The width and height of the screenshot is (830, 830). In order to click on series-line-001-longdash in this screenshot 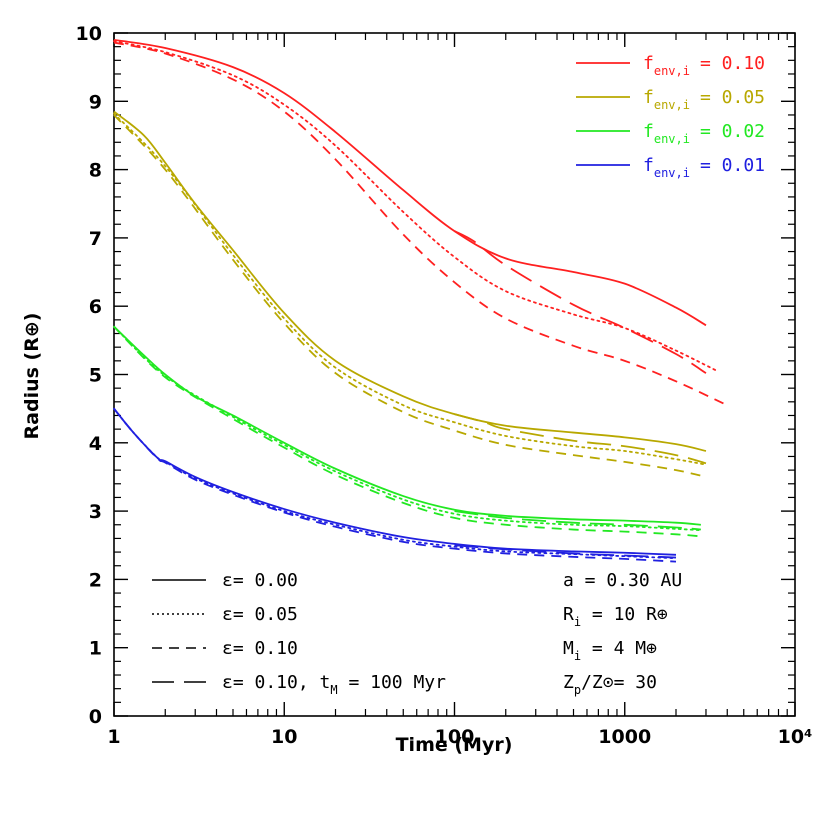, I will do `click(565, 551)`.